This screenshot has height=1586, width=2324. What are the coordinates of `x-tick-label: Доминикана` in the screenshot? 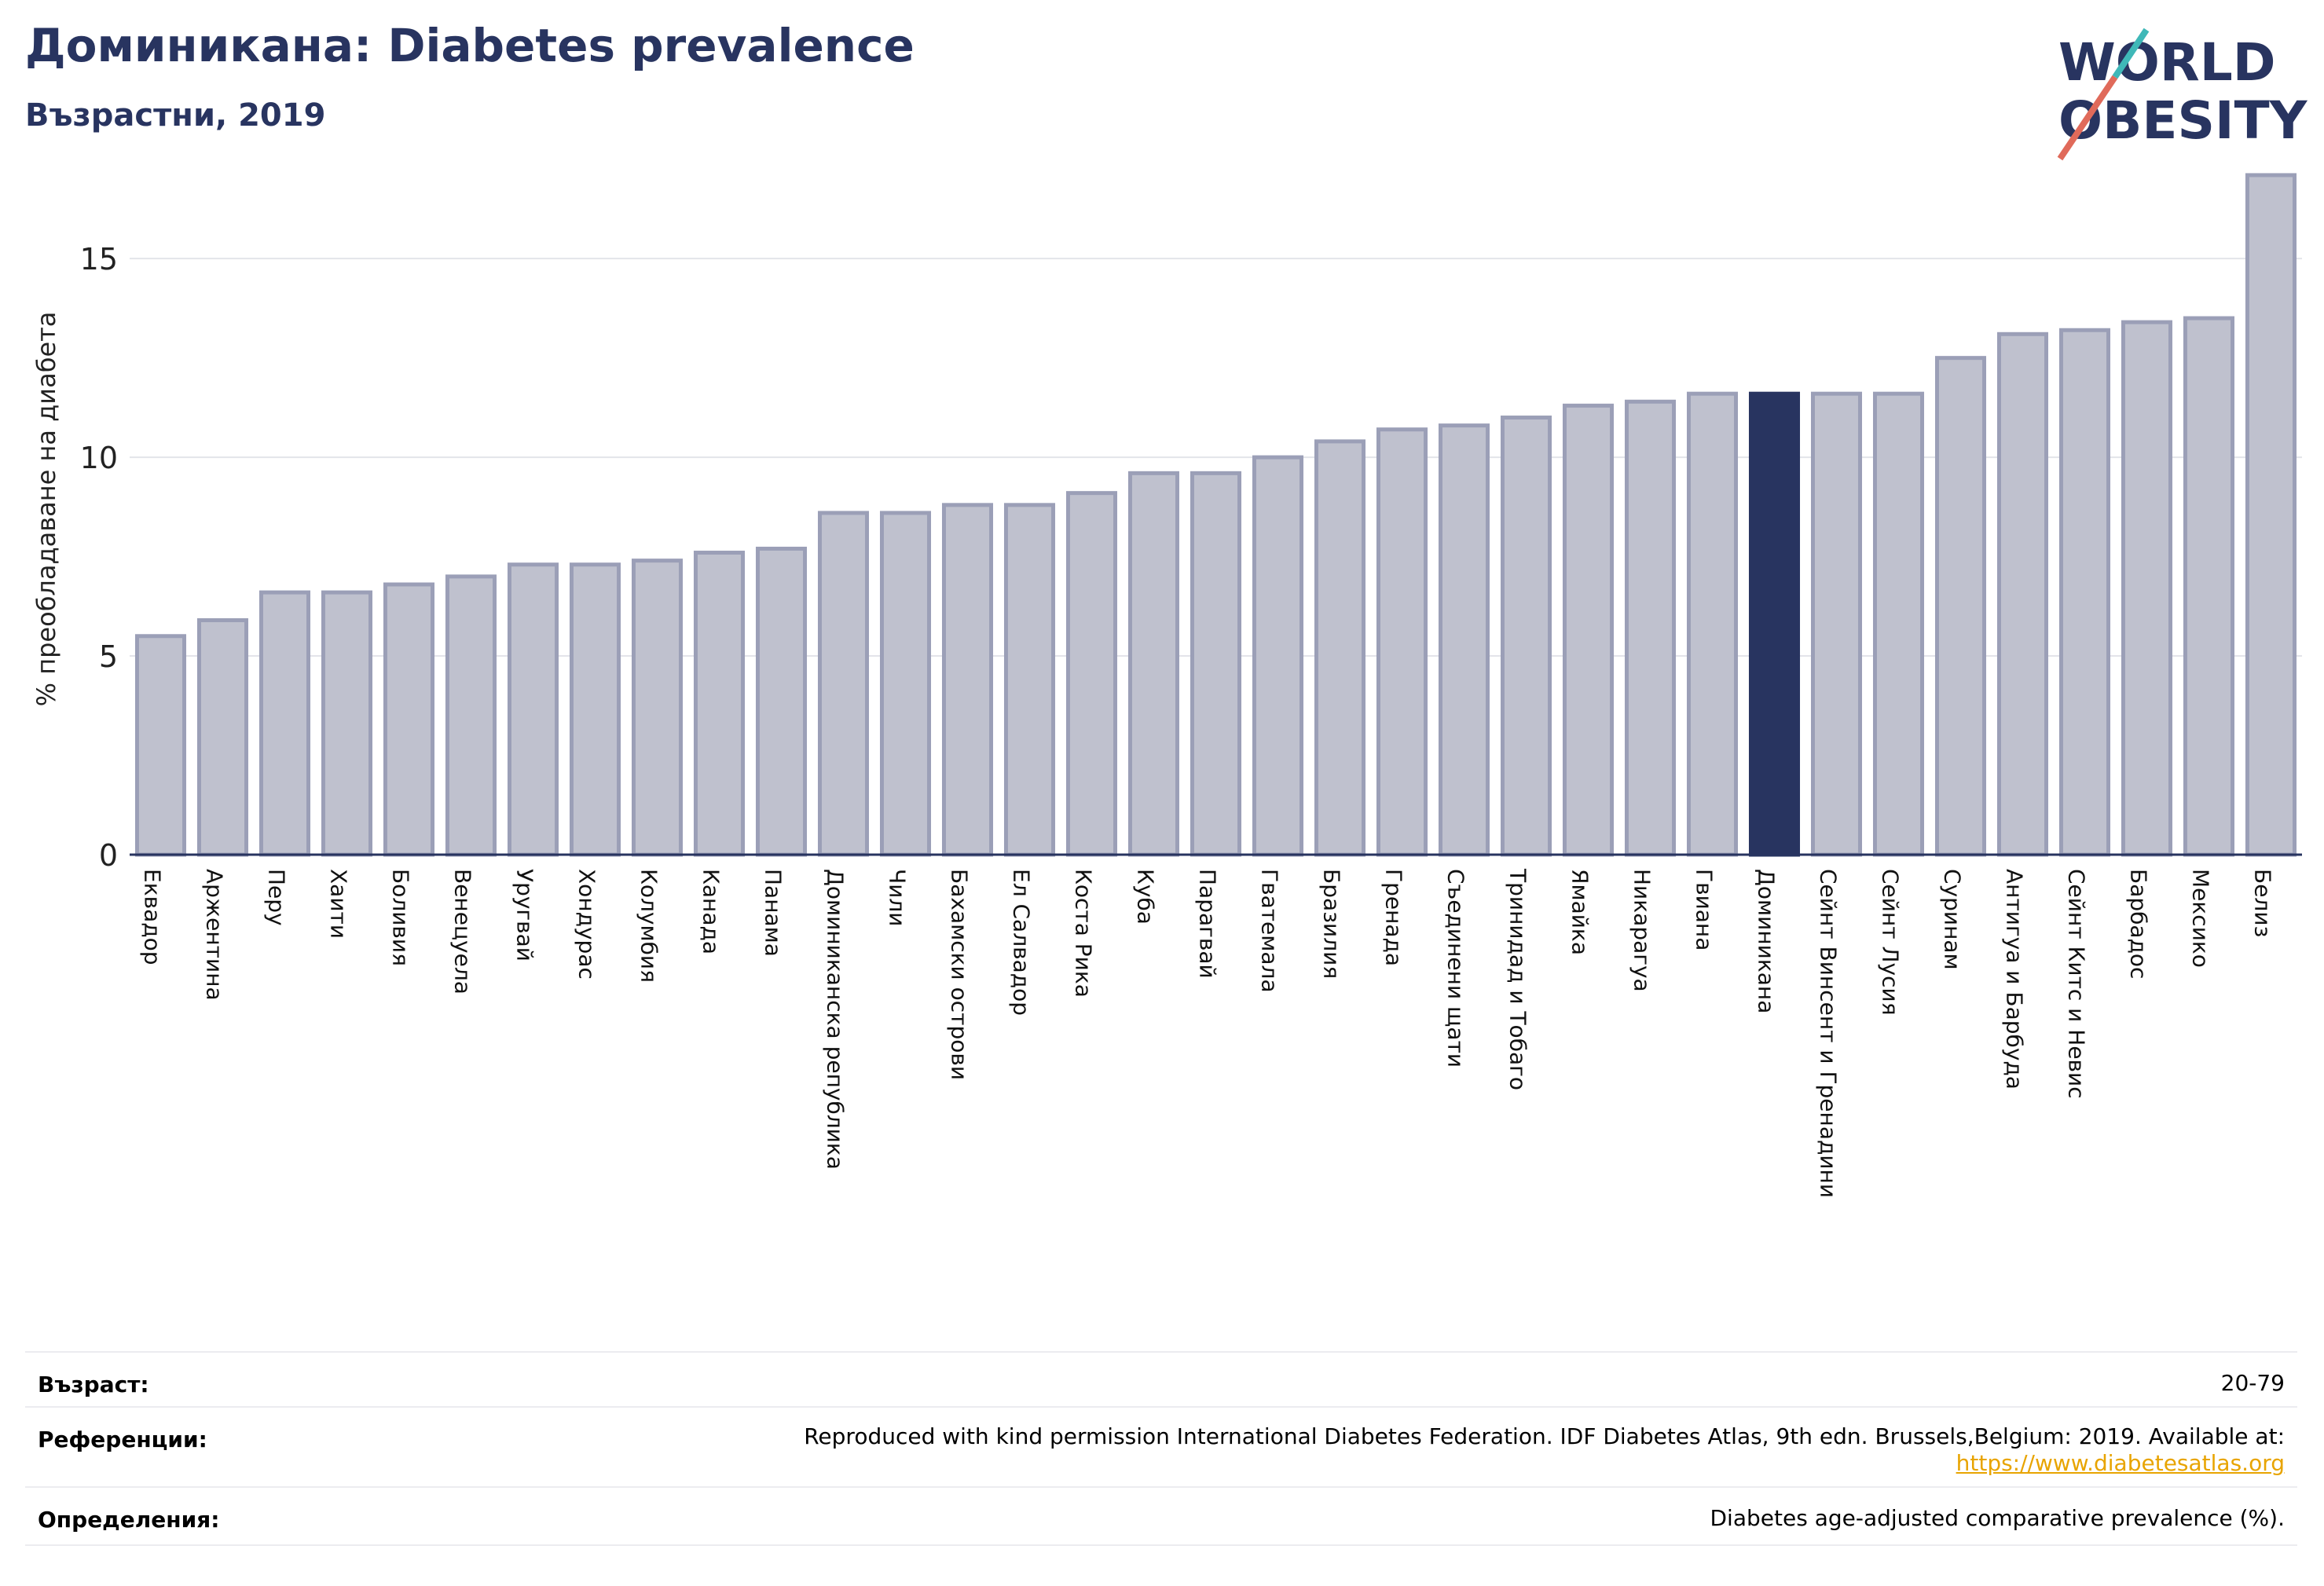 It's located at (1767, 941).